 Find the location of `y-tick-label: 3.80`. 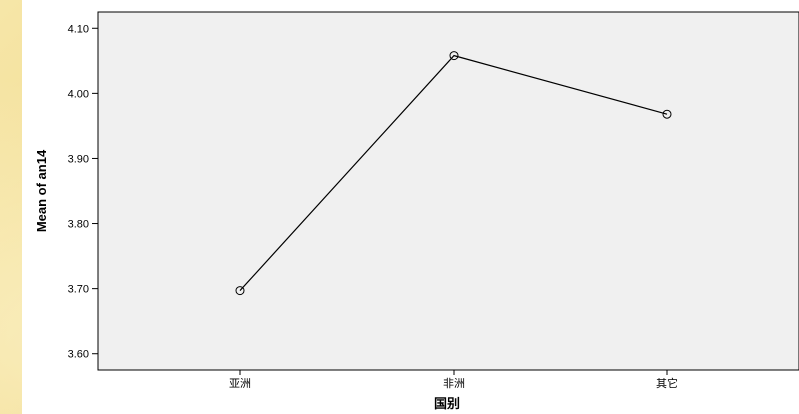

y-tick-label: 3.80 is located at coordinates (78, 225).